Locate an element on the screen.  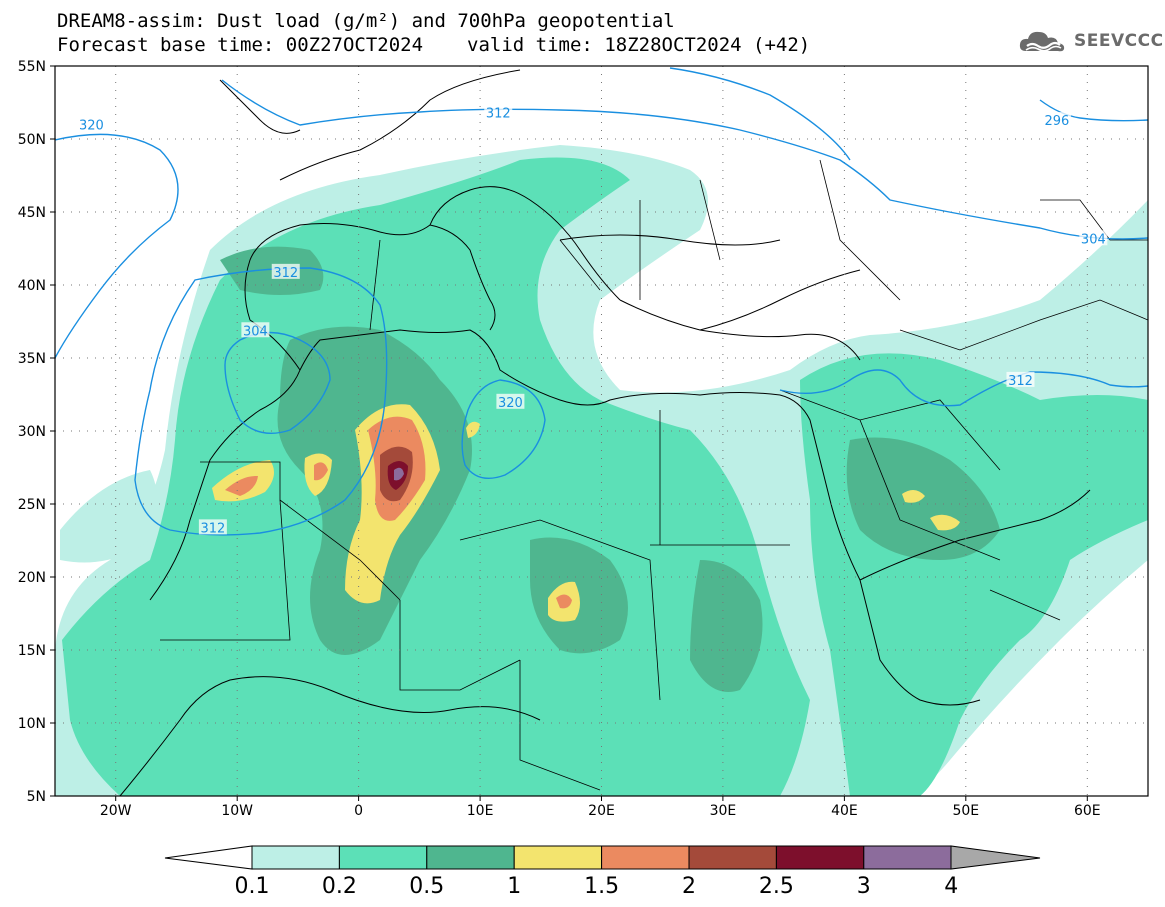
lat-label-50n: 50N is located at coordinates (32, 140).